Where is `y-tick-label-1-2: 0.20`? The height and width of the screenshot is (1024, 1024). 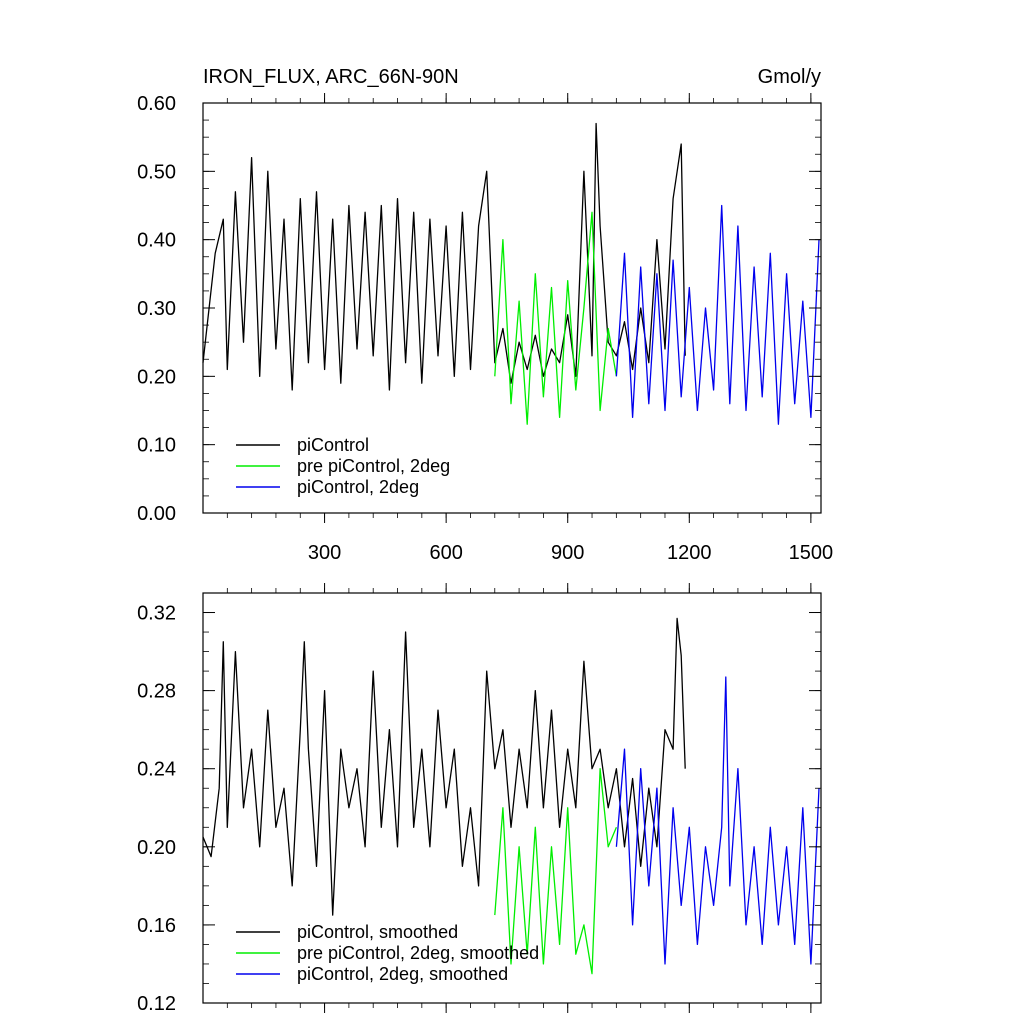
y-tick-label-1-2: 0.20 is located at coordinates (156, 848).